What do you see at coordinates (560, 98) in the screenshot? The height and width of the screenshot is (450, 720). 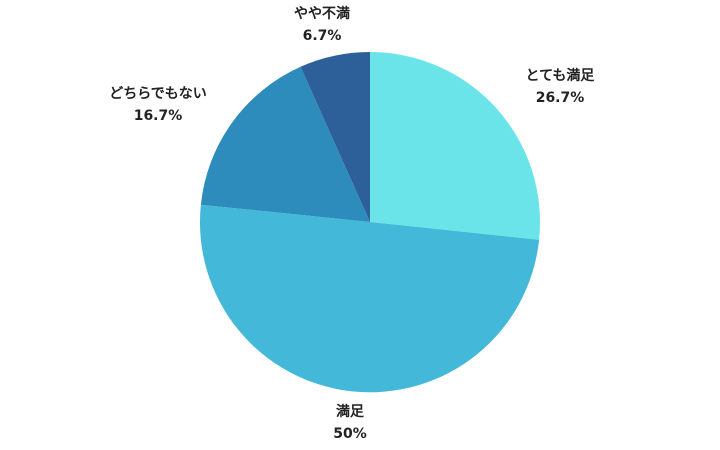 I see `slice-label-percent: 26.7%` at bounding box center [560, 98].